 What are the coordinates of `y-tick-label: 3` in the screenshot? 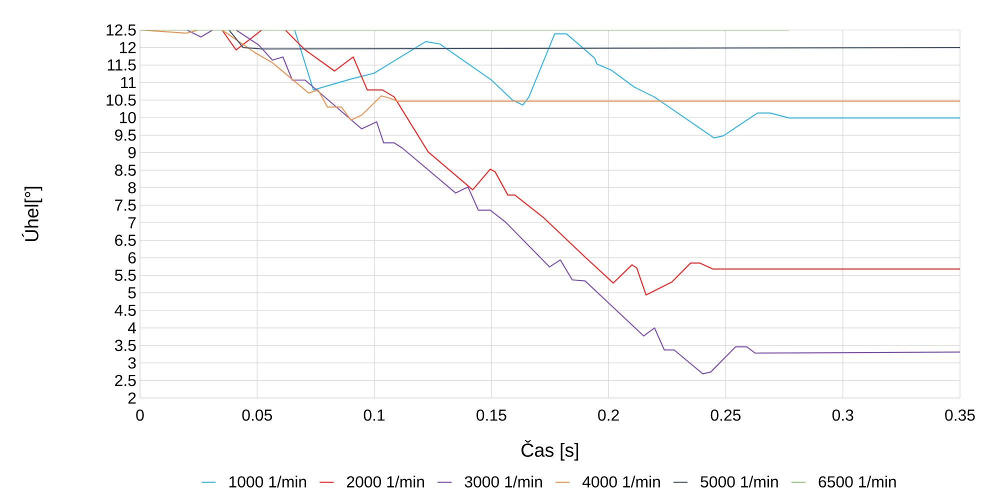 It's located at (132, 363).